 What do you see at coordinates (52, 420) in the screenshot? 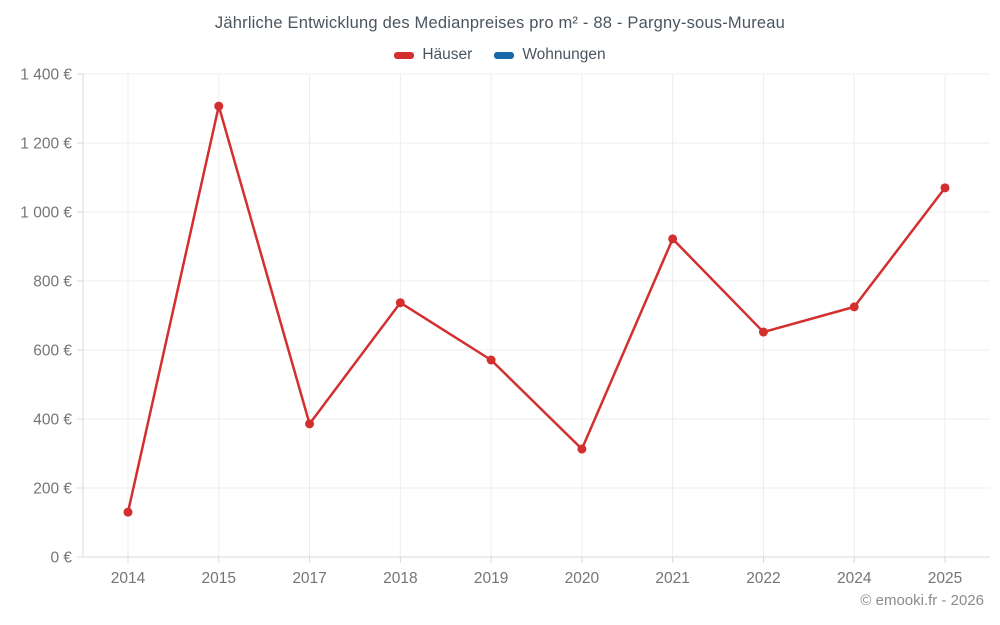
I see `y-axis-label: 400 €` at bounding box center [52, 420].